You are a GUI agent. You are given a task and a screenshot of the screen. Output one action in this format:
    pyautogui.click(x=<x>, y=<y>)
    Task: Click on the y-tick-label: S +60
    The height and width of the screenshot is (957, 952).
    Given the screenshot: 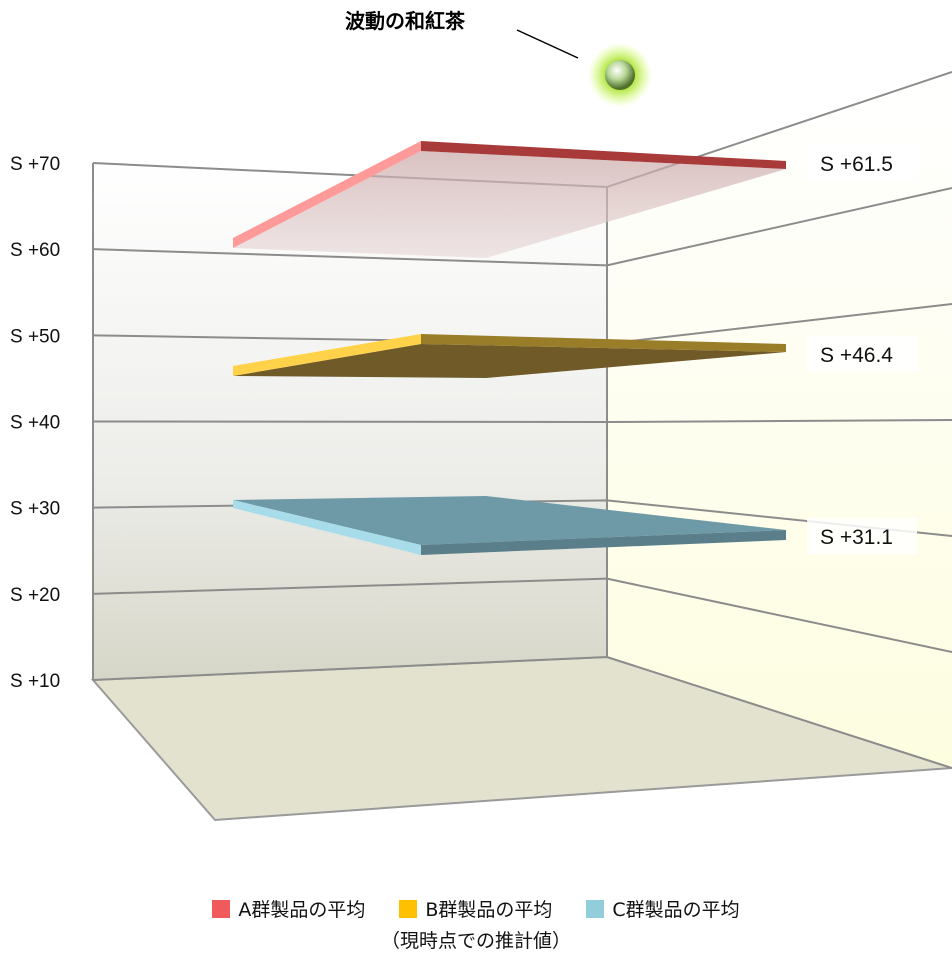 What is the action you would take?
    pyautogui.click(x=35, y=250)
    